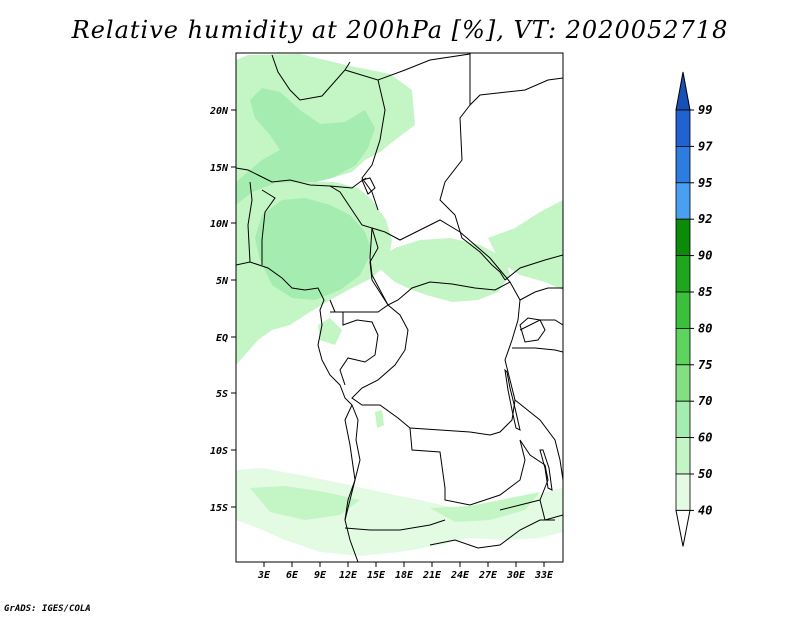 This screenshot has height=618, width=800. What do you see at coordinates (441, 270) in the screenshot?
I see `humidity-area-central` at bounding box center [441, 270].